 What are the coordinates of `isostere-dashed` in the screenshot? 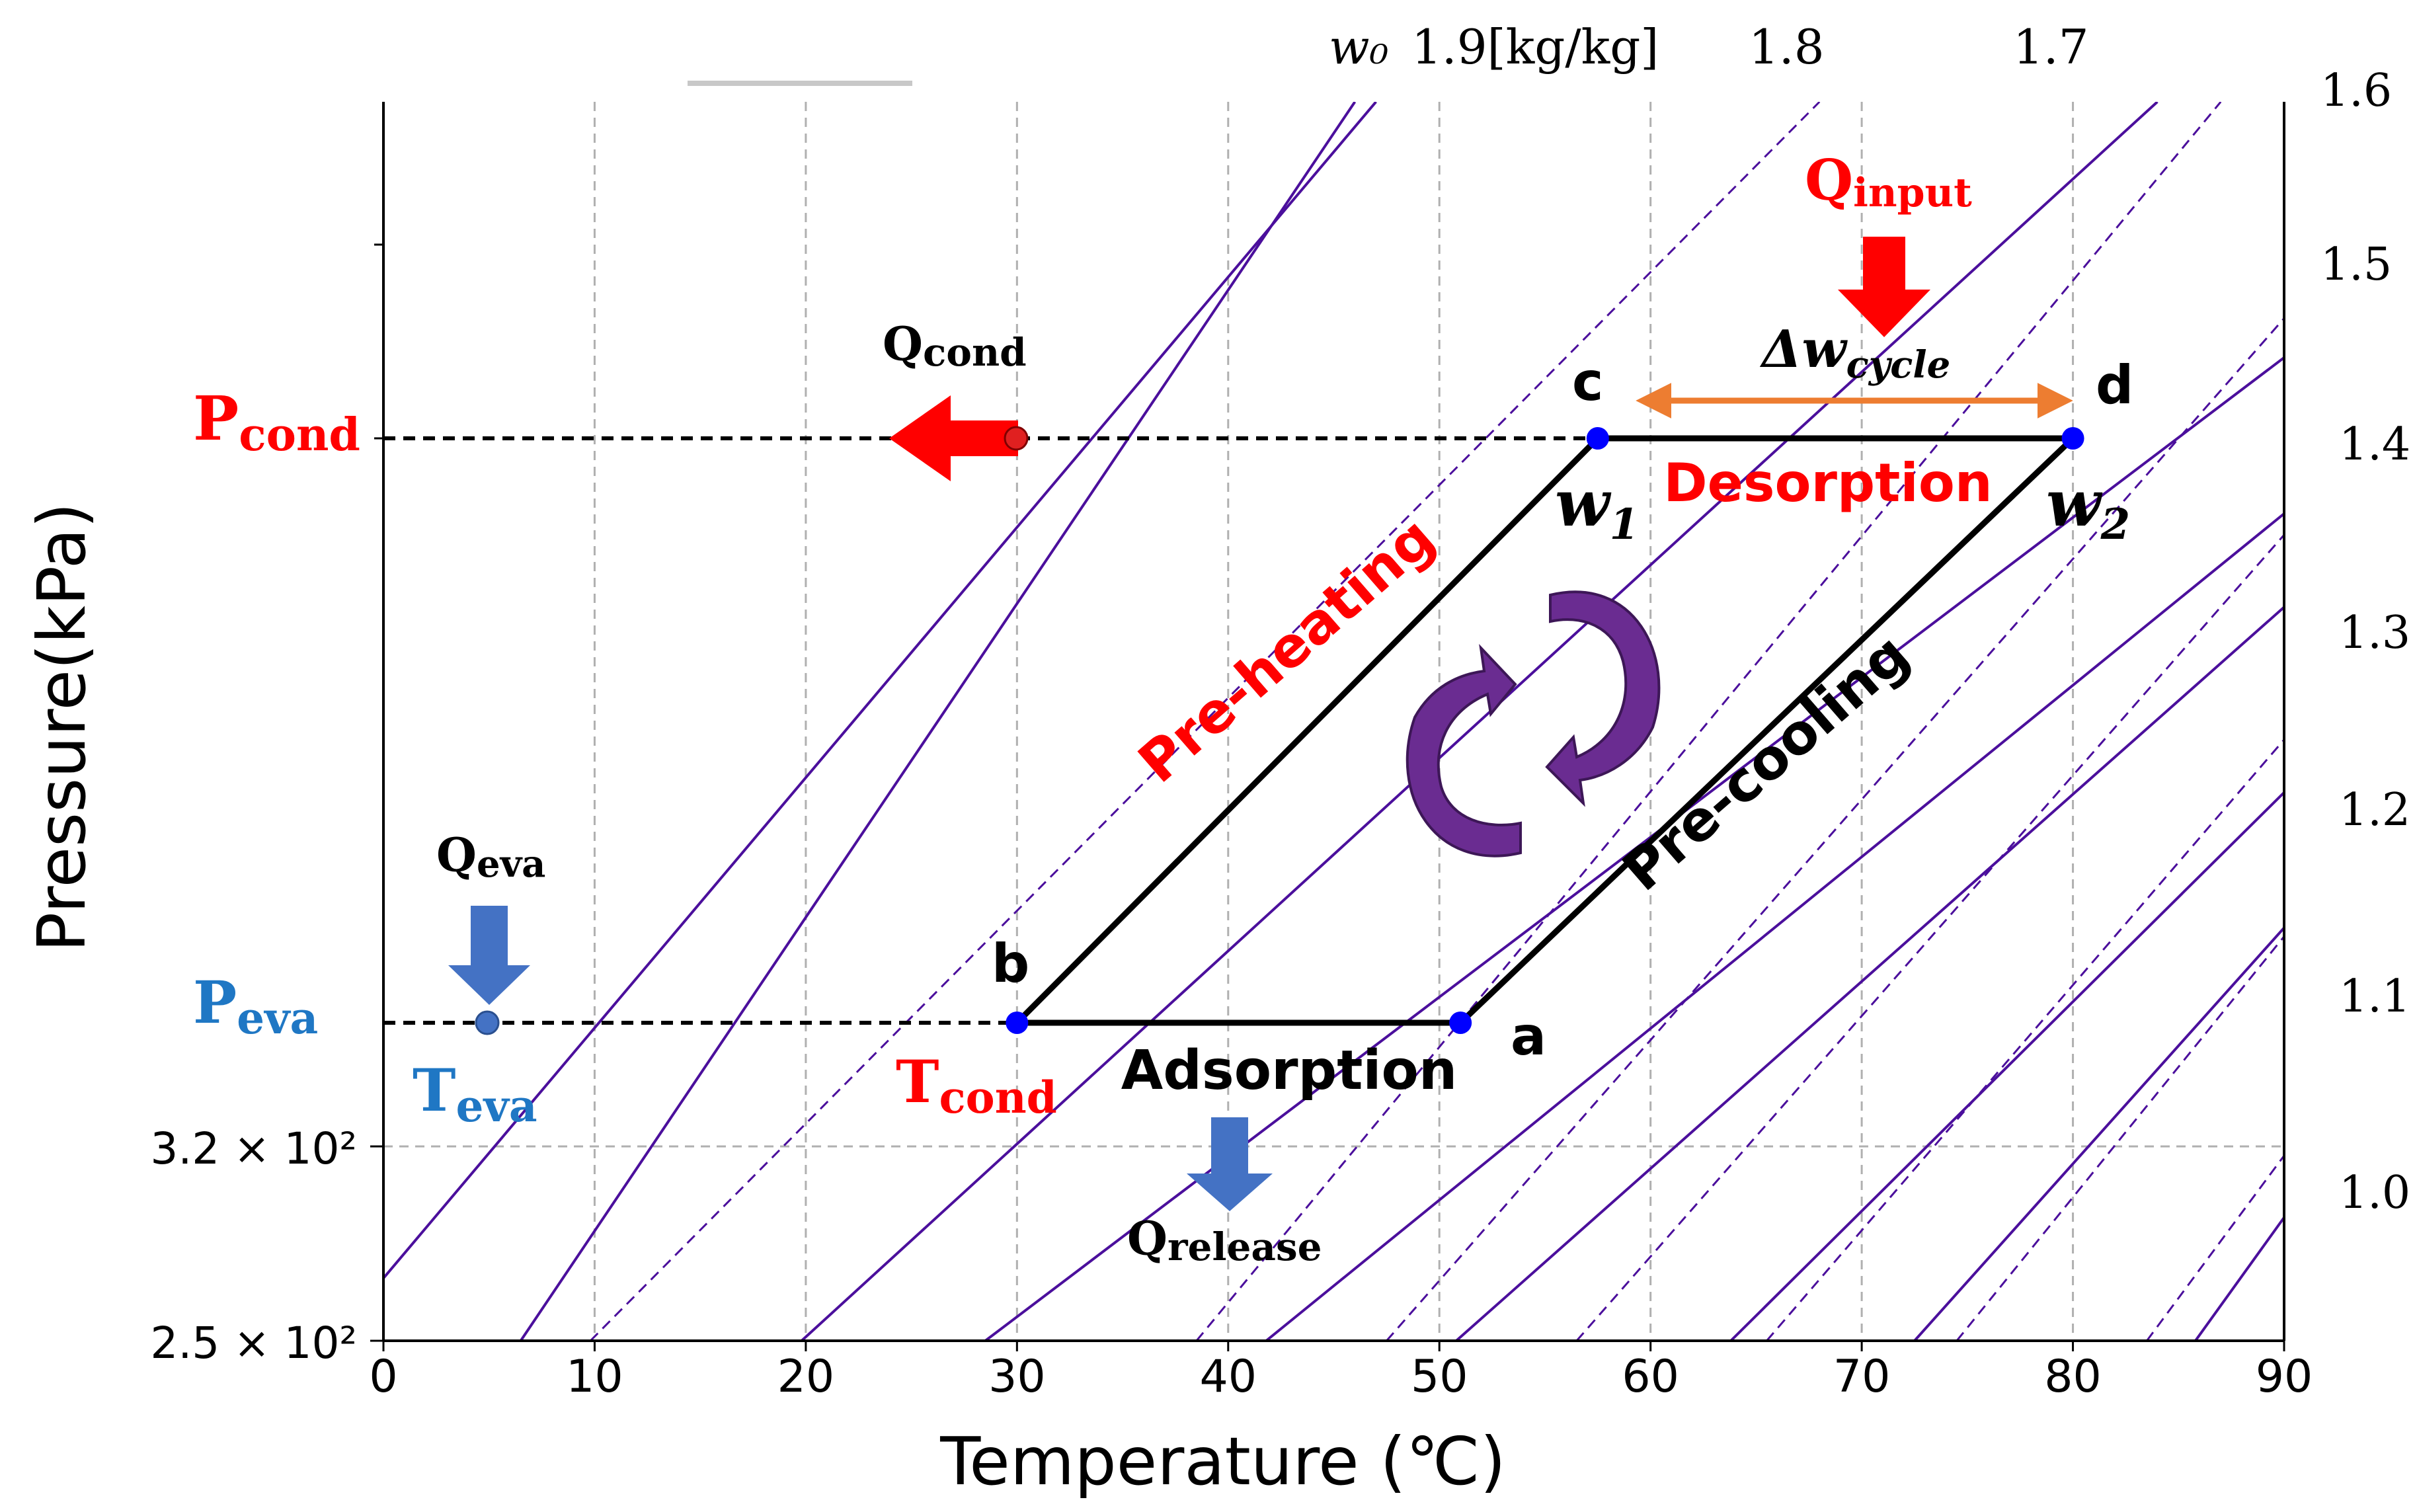 It's located at (2120, 1138).